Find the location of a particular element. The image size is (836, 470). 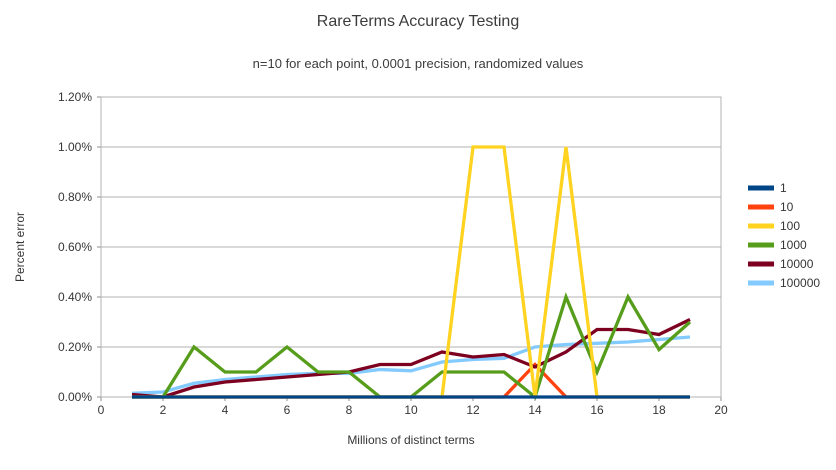

legend-label-1000: 1000 is located at coordinates (793, 245).